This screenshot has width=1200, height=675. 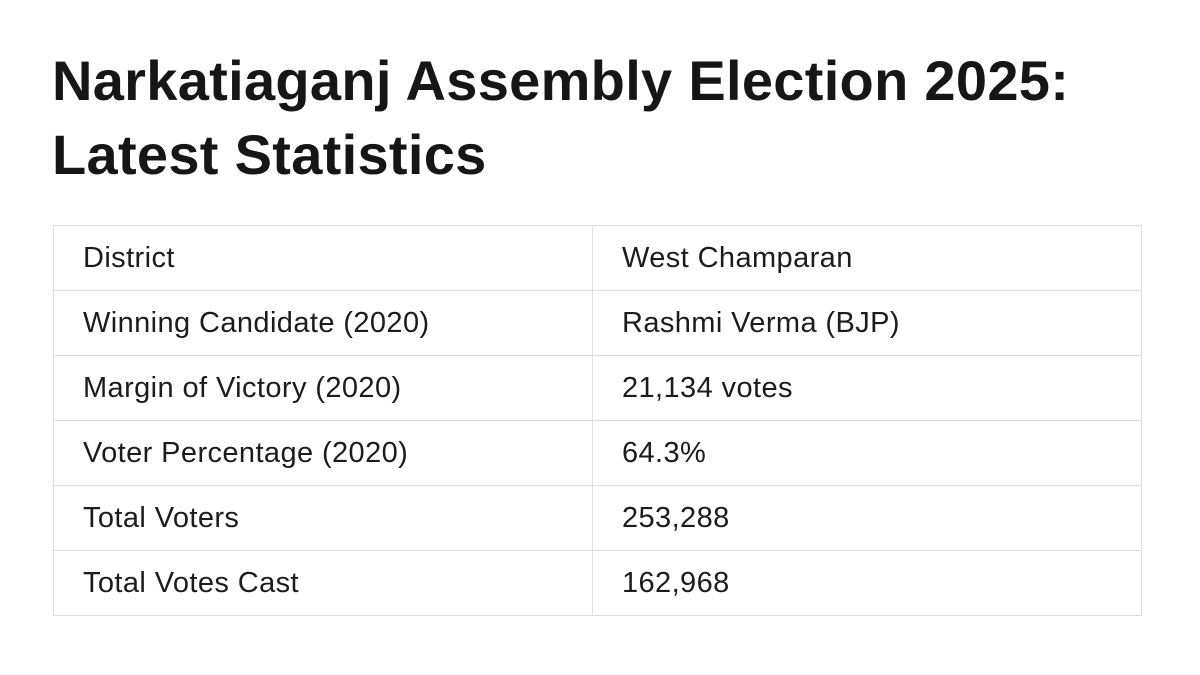 I want to click on row-value: 21,134 votes, so click(x=867, y=388).